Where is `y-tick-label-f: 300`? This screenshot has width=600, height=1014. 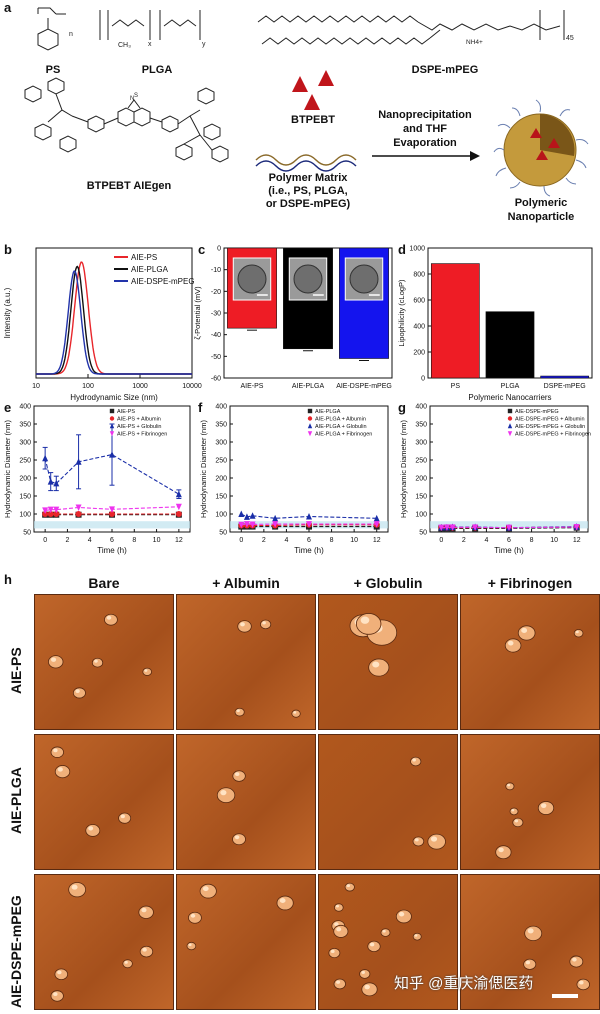
y-tick-label-f: 300 is located at coordinates (221, 443).